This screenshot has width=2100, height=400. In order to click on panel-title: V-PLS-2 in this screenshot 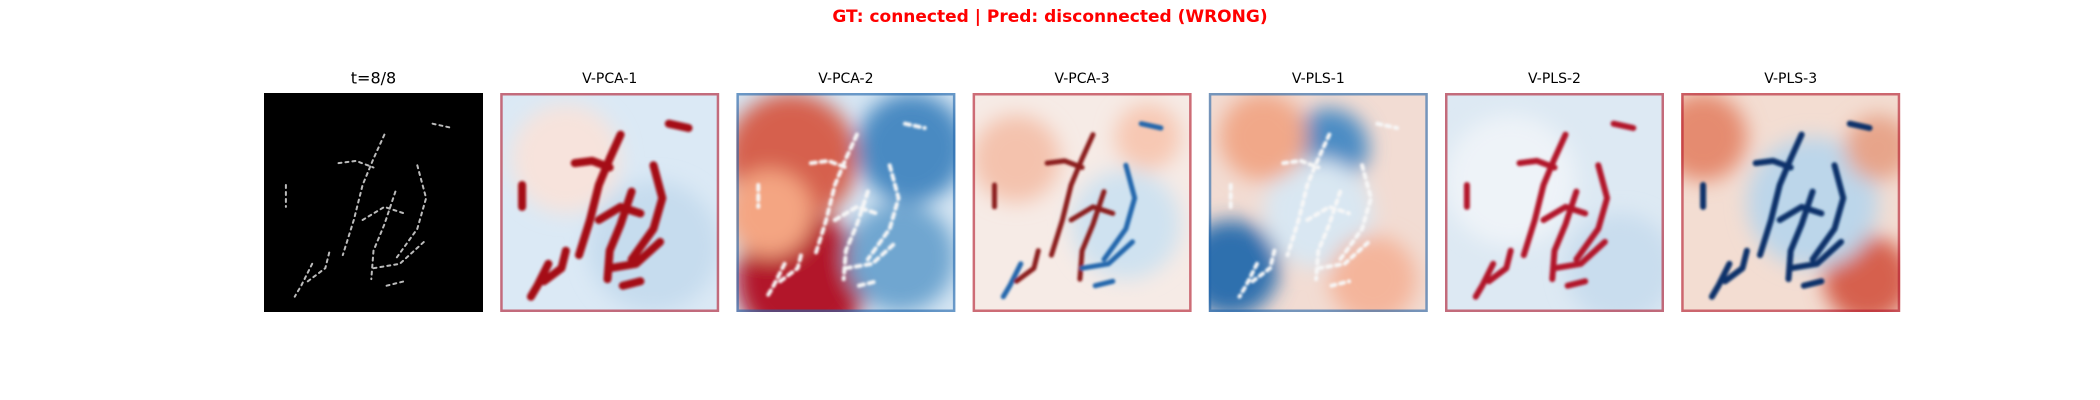, I will do `click(1554, 79)`.